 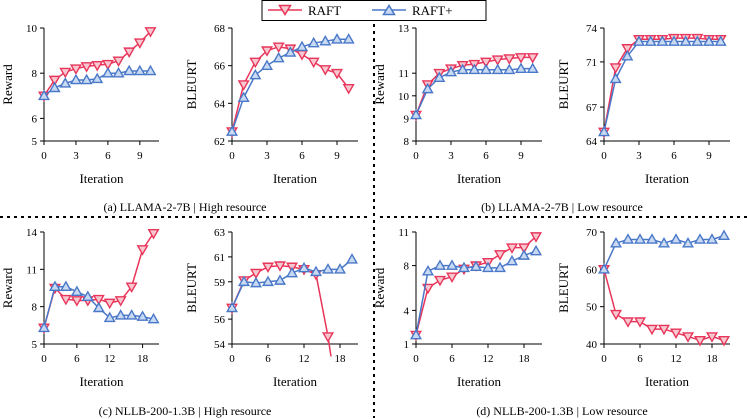 I want to click on y-tick-label: 61, so click(x=219, y=258).